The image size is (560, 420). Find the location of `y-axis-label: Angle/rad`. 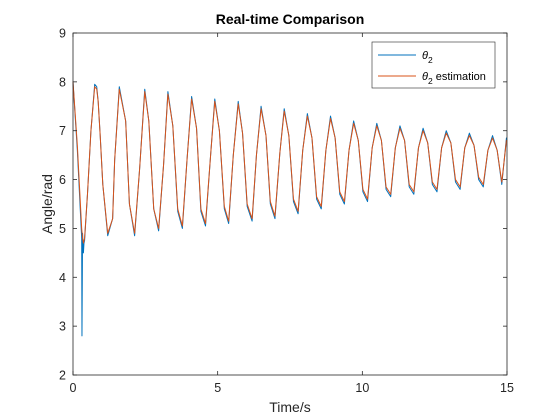

y-axis-label: Angle/rad is located at coordinates (47, 204).